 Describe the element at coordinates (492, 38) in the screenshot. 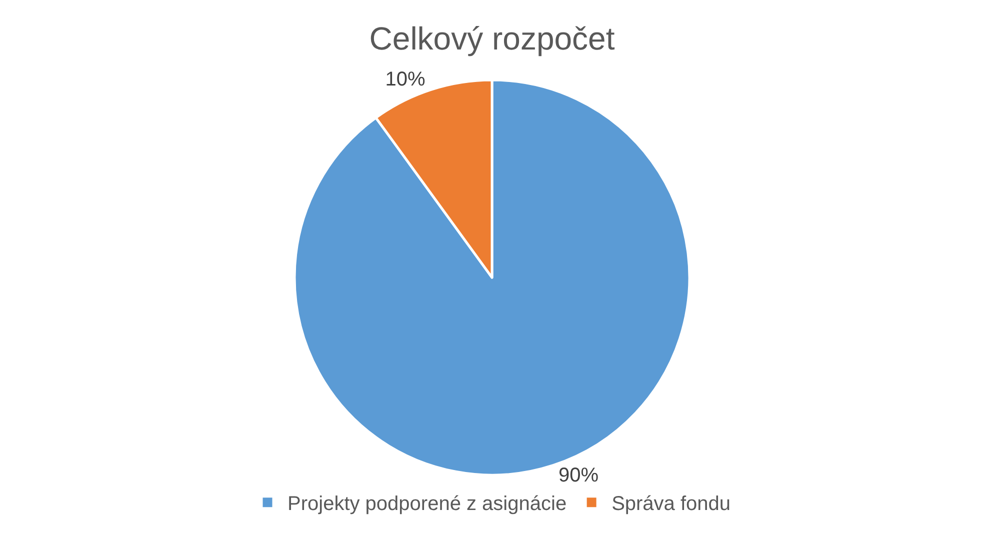

I see `chart-title: Celkový rozpočet` at that location.